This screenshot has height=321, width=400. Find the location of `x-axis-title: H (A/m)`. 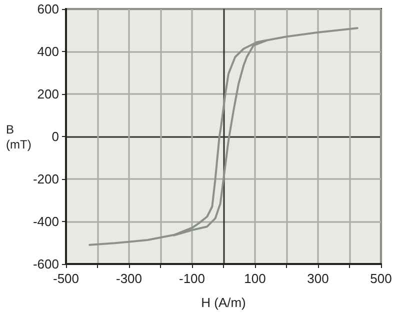

x-axis-title: H (A/m) is located at coordinates (223, 302).